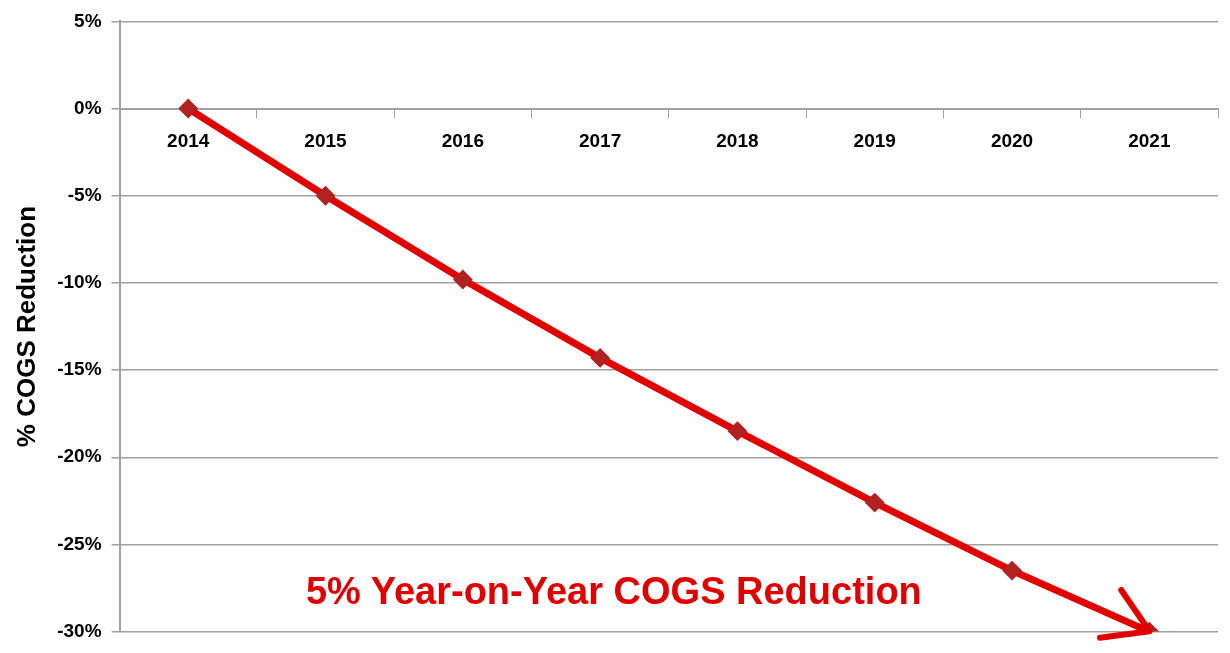 Image resolution: width=1230 pixels, height=653 pixels. I want to click on x-tick-label: 2014, so click(188, 141).